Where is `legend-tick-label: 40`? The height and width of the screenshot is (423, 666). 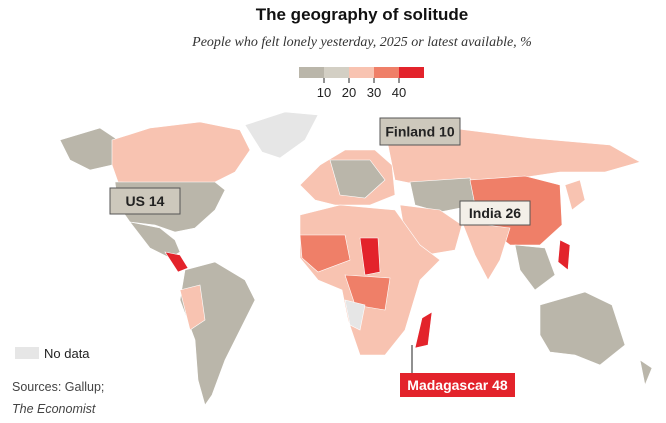
legend-tick-label: 40 is located at coordinates (399, 92).